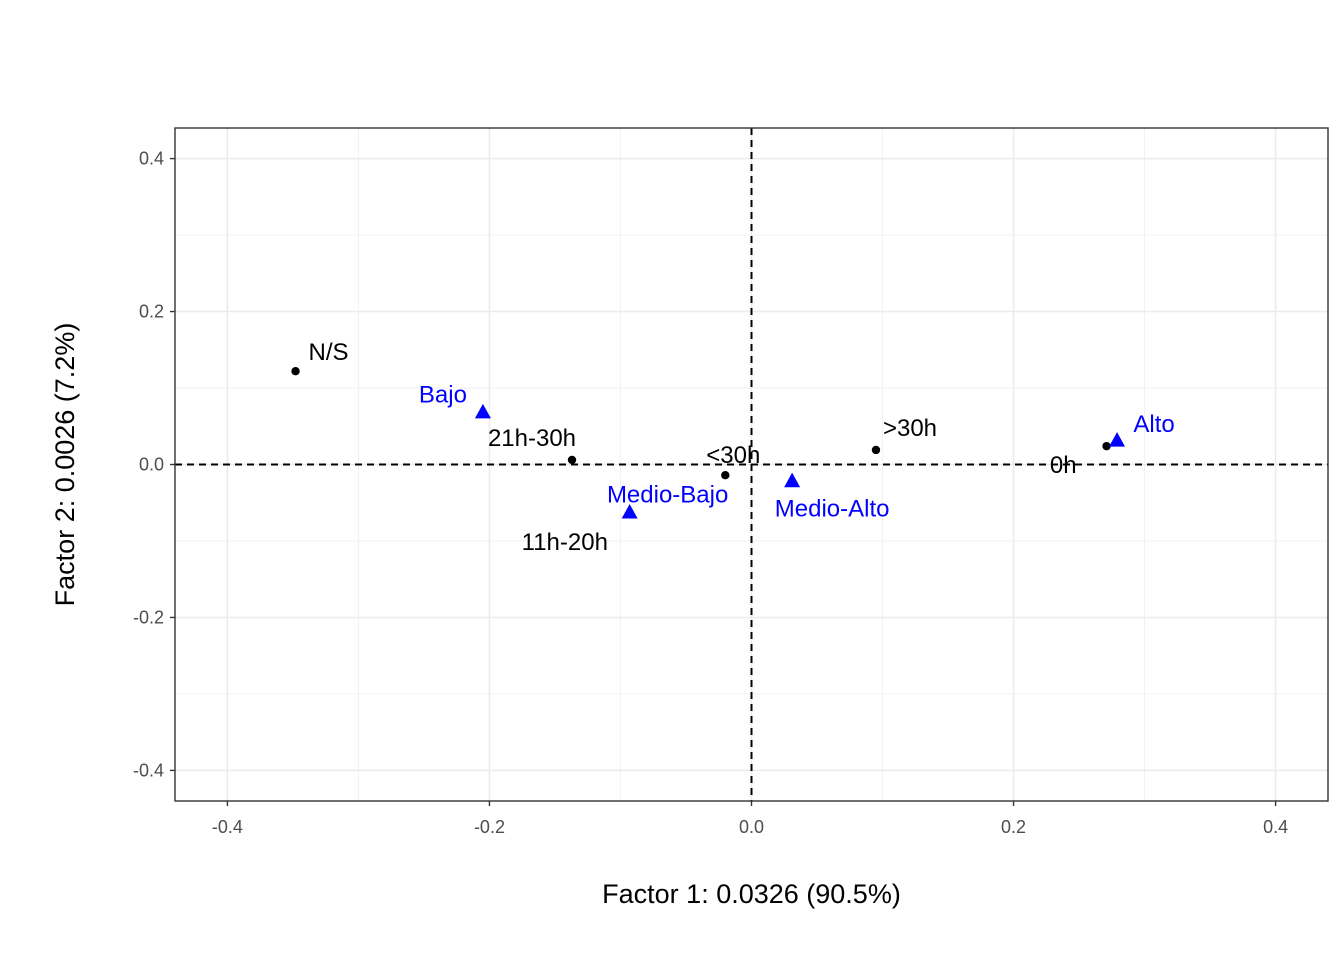  What do you see at coordinates (832, 508) in the screenshot?
I see `point-label: Medio-Alto` at bounding box center [832, 508].